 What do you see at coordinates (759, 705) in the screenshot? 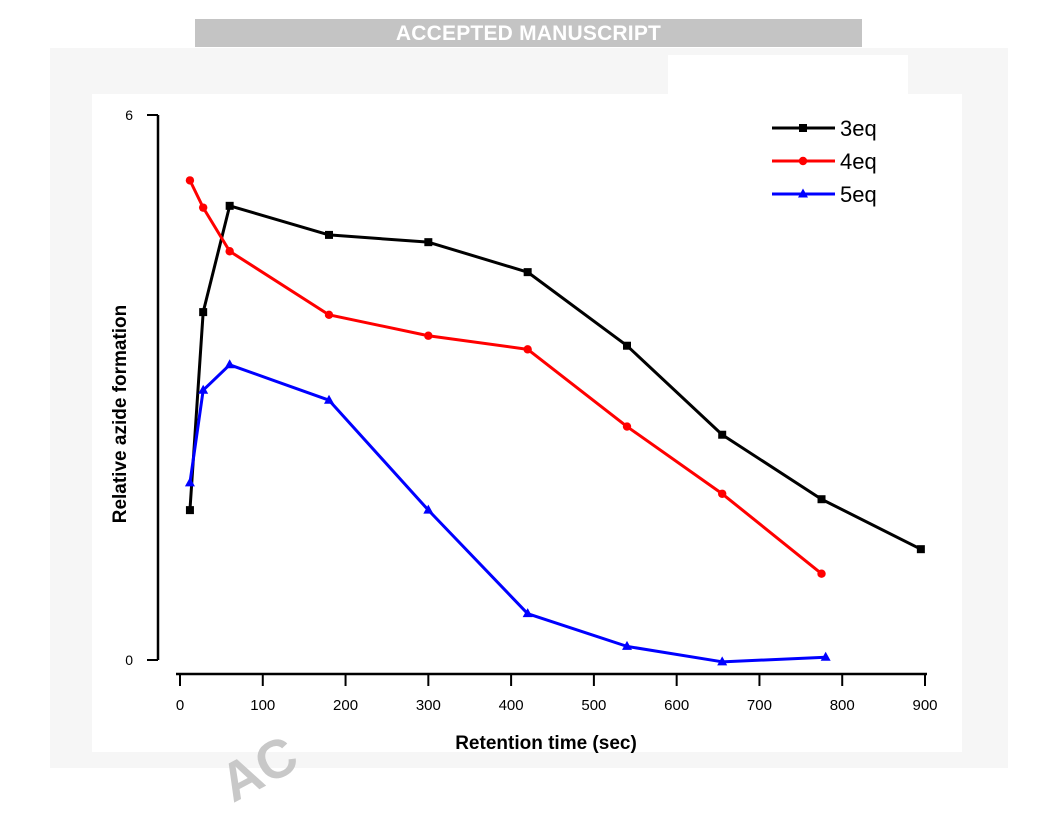
I see `x-tick-label: 700` at bounding box center [759, 705].